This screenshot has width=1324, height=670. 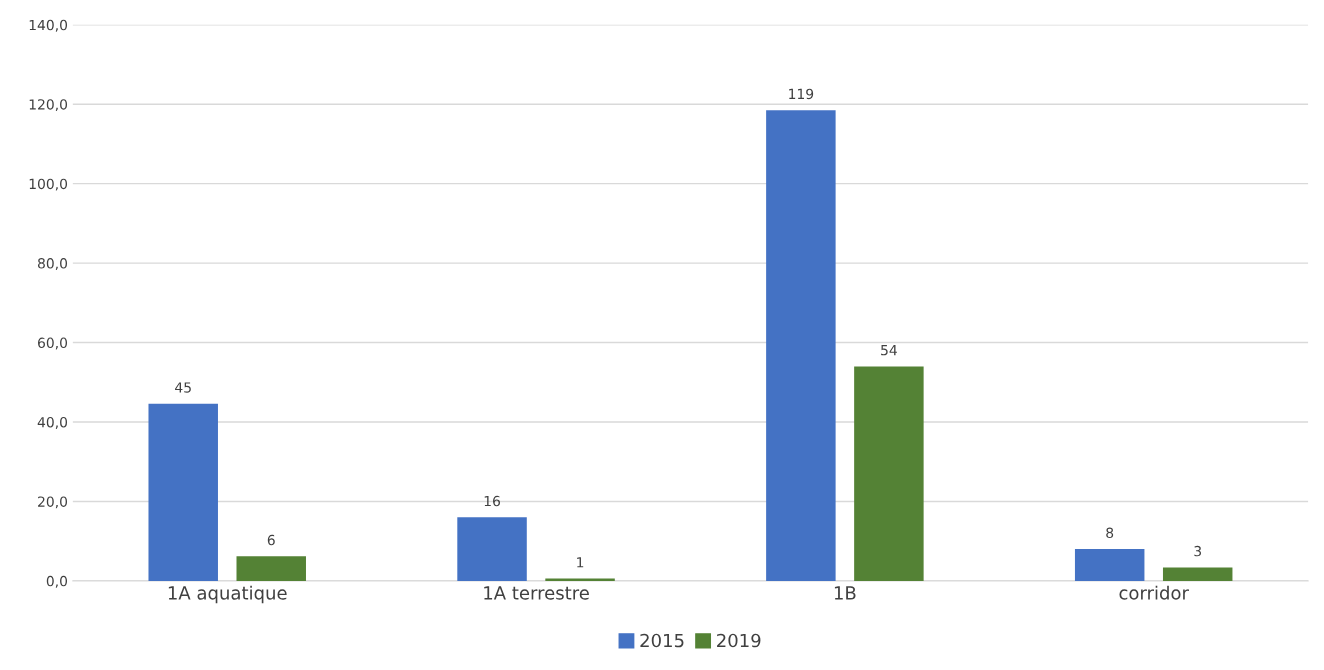 What do you see at coordinates (1110, 533) in the screenshot?
I see `data-label: 8` at bounding box center [1110, 533].